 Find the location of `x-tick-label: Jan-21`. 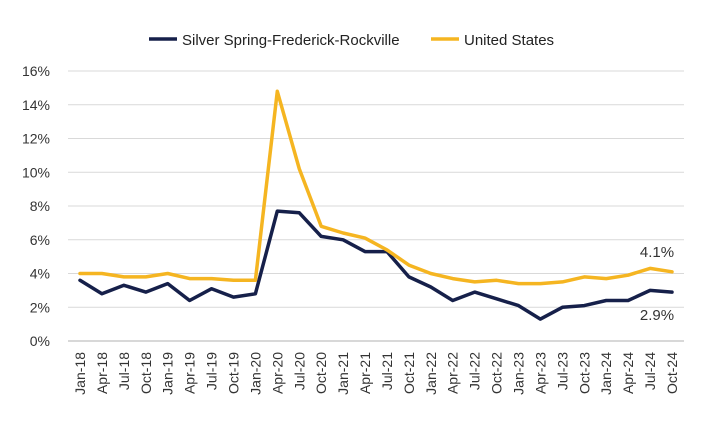

x-tick-label: Jan-21 is located at coordinates (343, 373).